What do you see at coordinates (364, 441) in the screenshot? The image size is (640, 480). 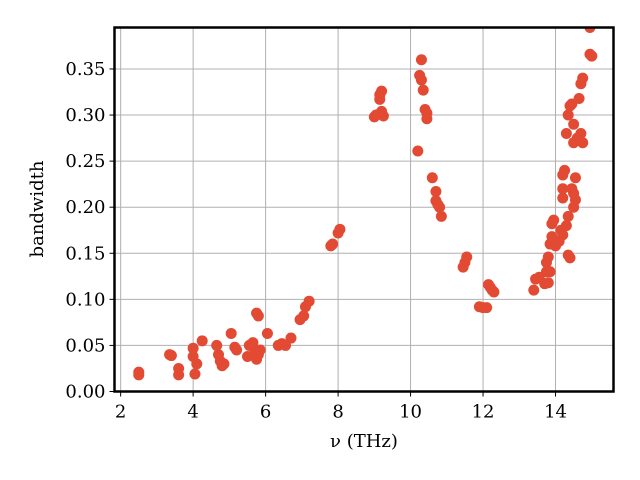 I see `x-axis-label: ν (THz)` at bounding box center [364, 441].